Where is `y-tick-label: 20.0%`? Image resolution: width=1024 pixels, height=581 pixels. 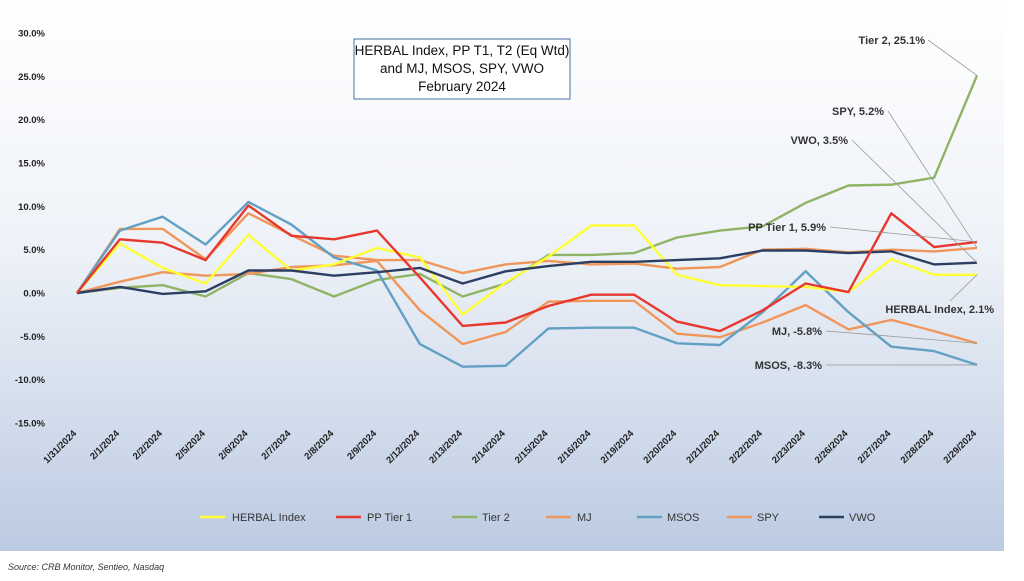
y-tick-label: 20.0% is located at coordinates (31, 120).